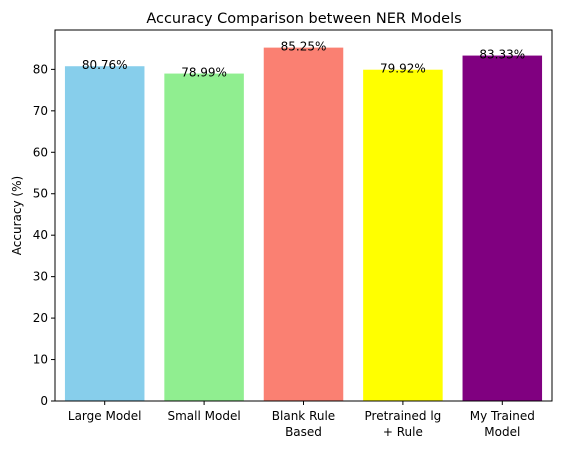 The width and height of the screenshot is (562, 451). I want to click on x-tick-label-2-0: Blank Rule, so click(303, 416).